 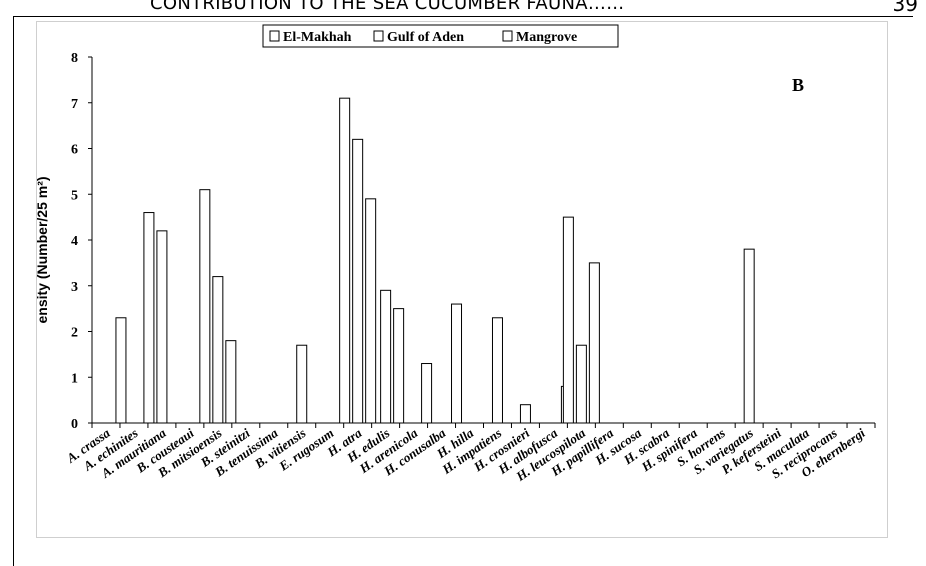 What do you see at coordinates (74, 424) in the screenshot?
I see `y-tick-label: 0` at bounding box center [74, 424].